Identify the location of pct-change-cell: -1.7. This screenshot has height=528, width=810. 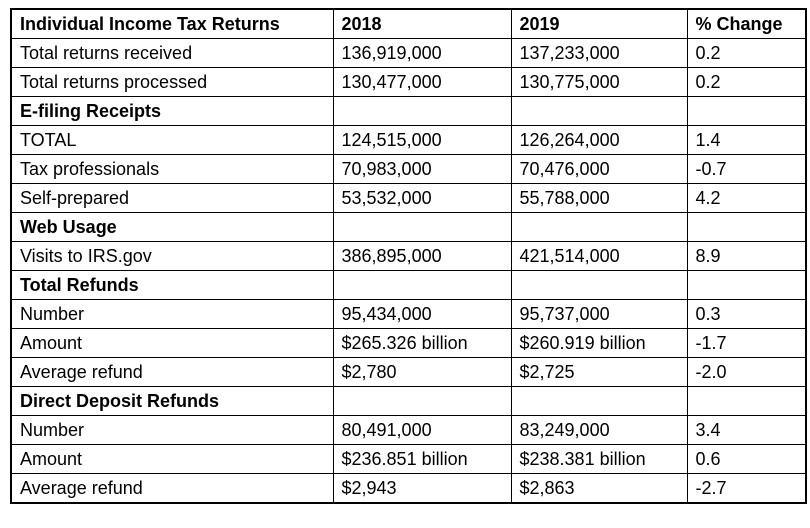
(746, 343).